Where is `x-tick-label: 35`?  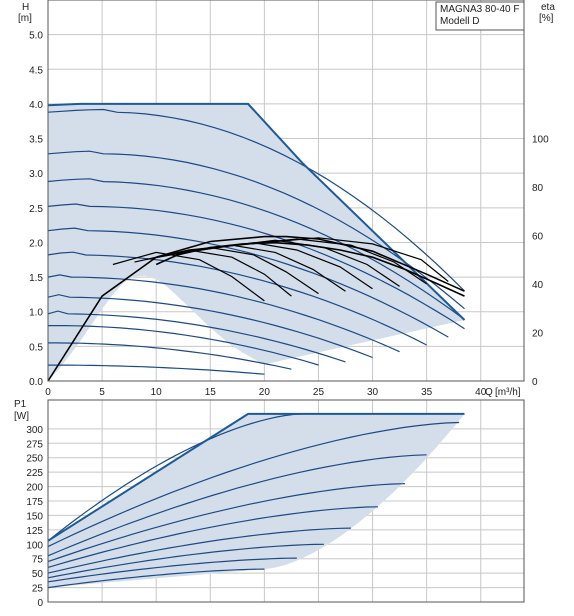 x-tick-label: 35 is located at coordinates (427, 392).